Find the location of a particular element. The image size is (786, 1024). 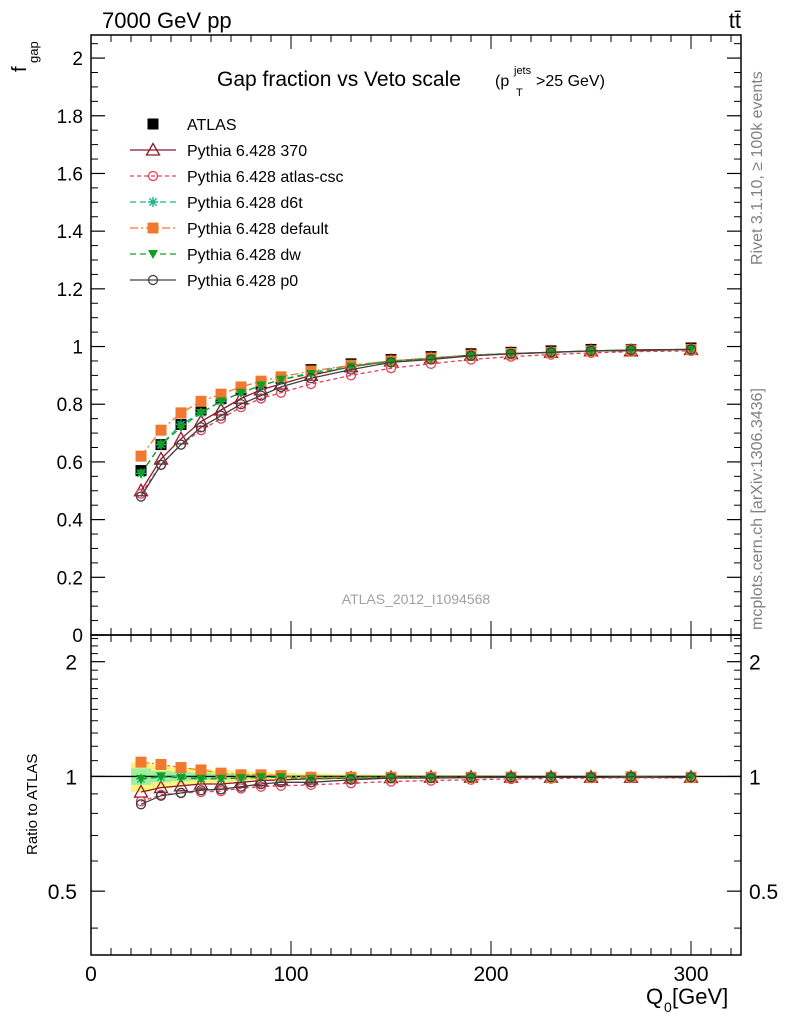

main-ytick-label: 1.6 is located at coordinates (70, 174).